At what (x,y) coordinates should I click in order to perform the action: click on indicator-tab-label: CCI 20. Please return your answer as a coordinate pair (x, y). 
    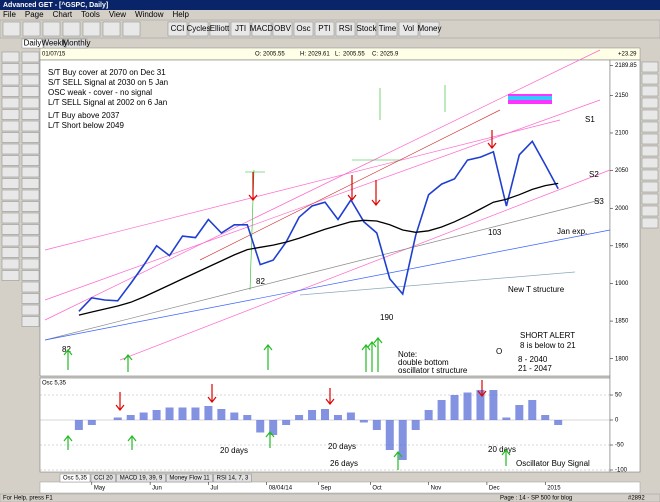
    Looking at the image, I should click on (103, 479).